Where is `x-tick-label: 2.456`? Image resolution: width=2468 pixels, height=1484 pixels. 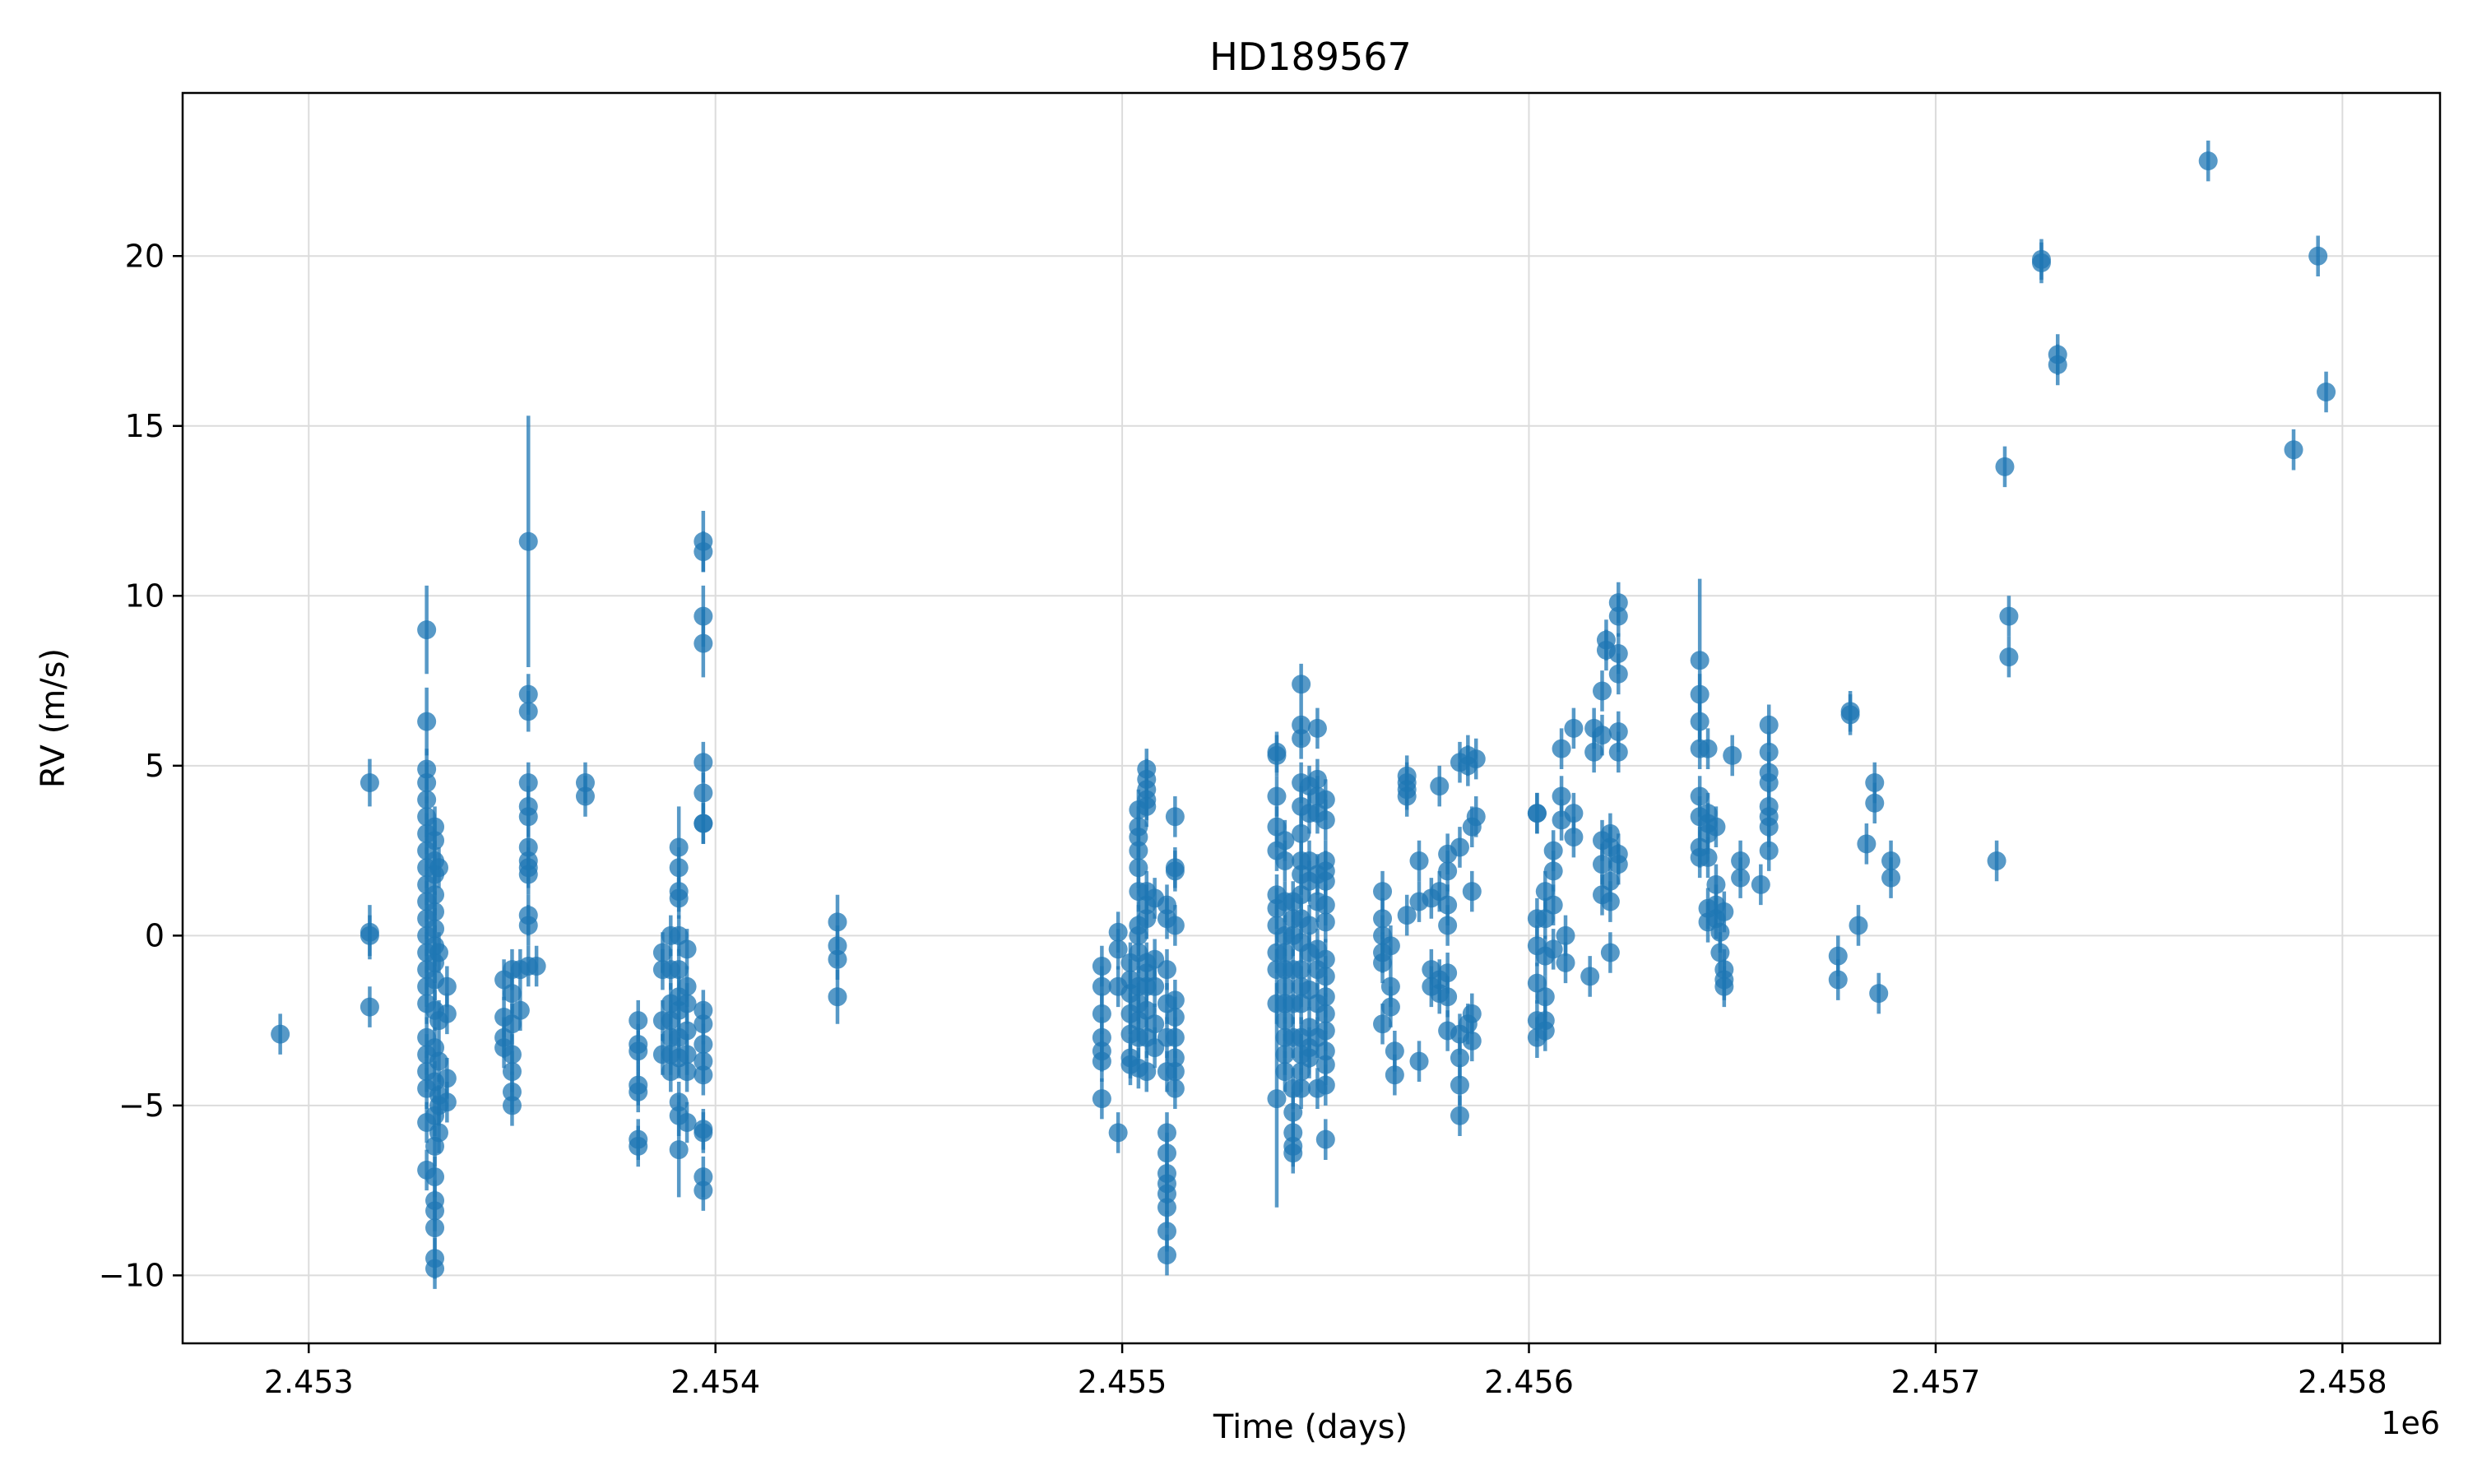
x-tick-label: 2.456 is located at coordinates (1529, 1382).